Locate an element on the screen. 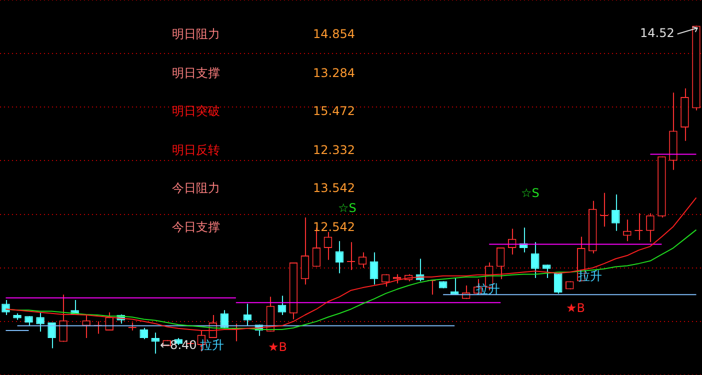  annotation: 14.52 is located at coordinates (657, 33).